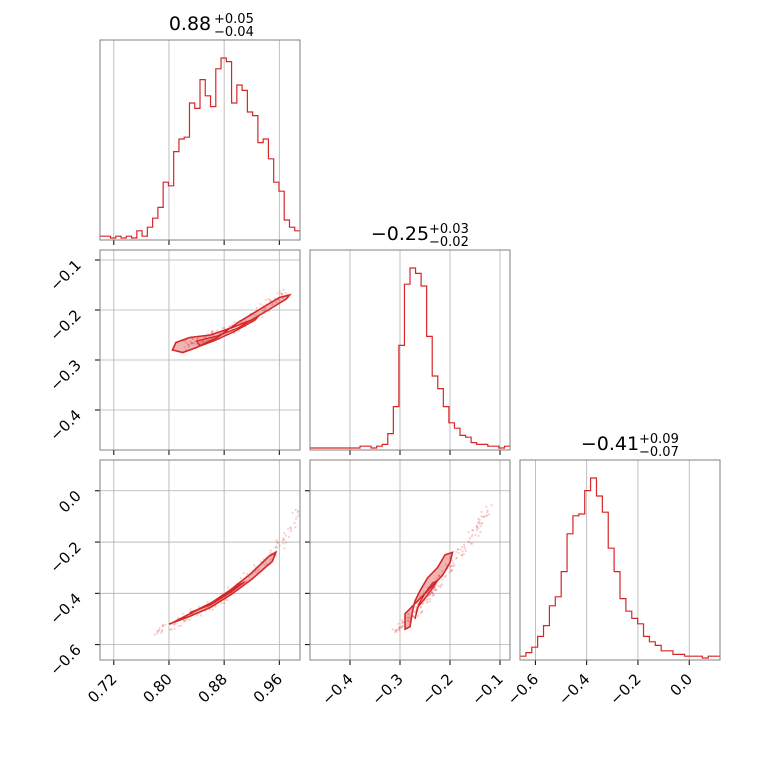 This screenshot has height=760, width=760. Describe the element at coordinates (449, 229) in the screenshot. I see `title-plus-1: +0.03` at that location.